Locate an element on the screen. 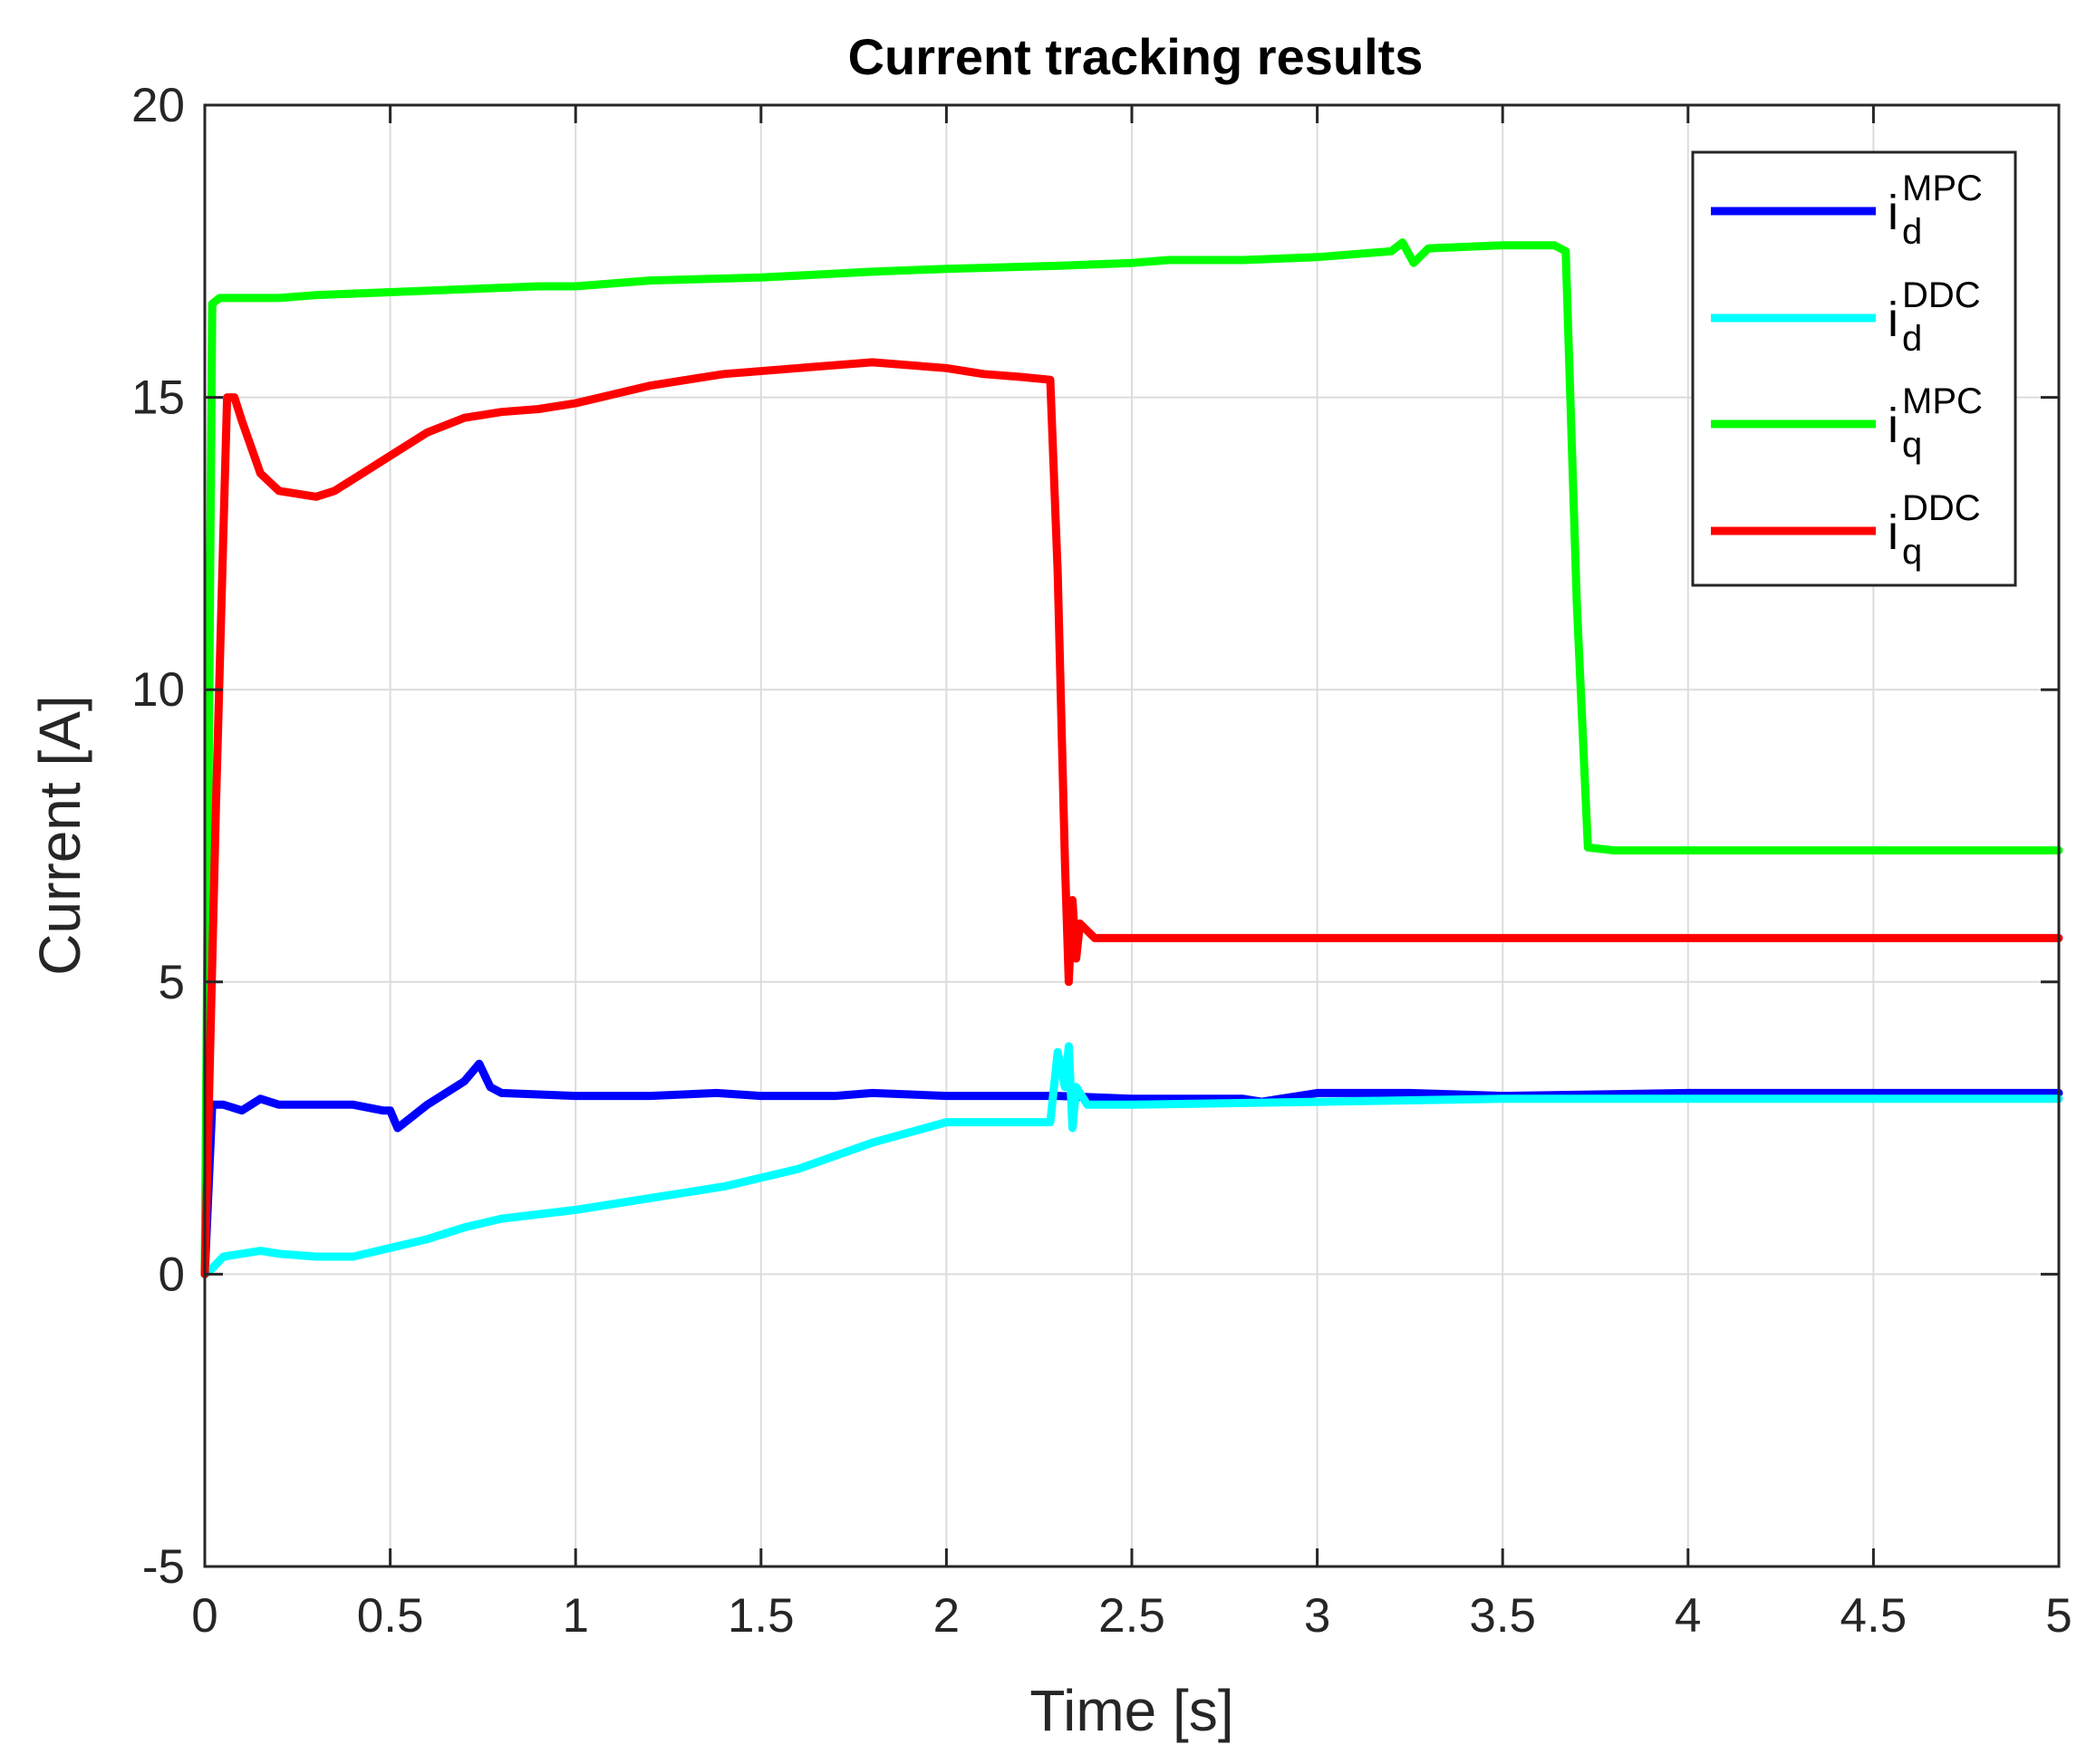  x-tick-label: 3.5 is located at coordinates (1502, 1616).